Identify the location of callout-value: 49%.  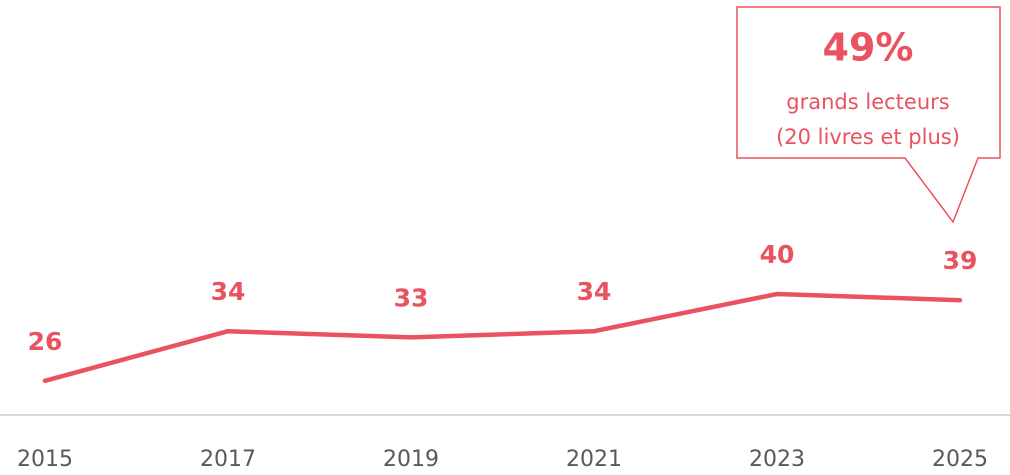
(868, 48).